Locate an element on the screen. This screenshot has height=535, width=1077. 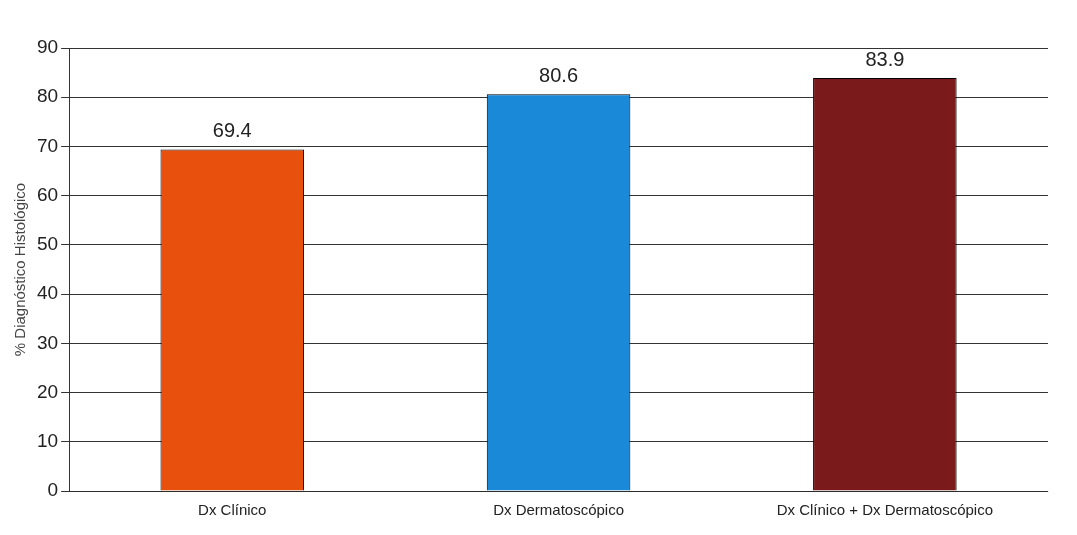
y-tick-label: 40 is located at coordinates (47, 293).